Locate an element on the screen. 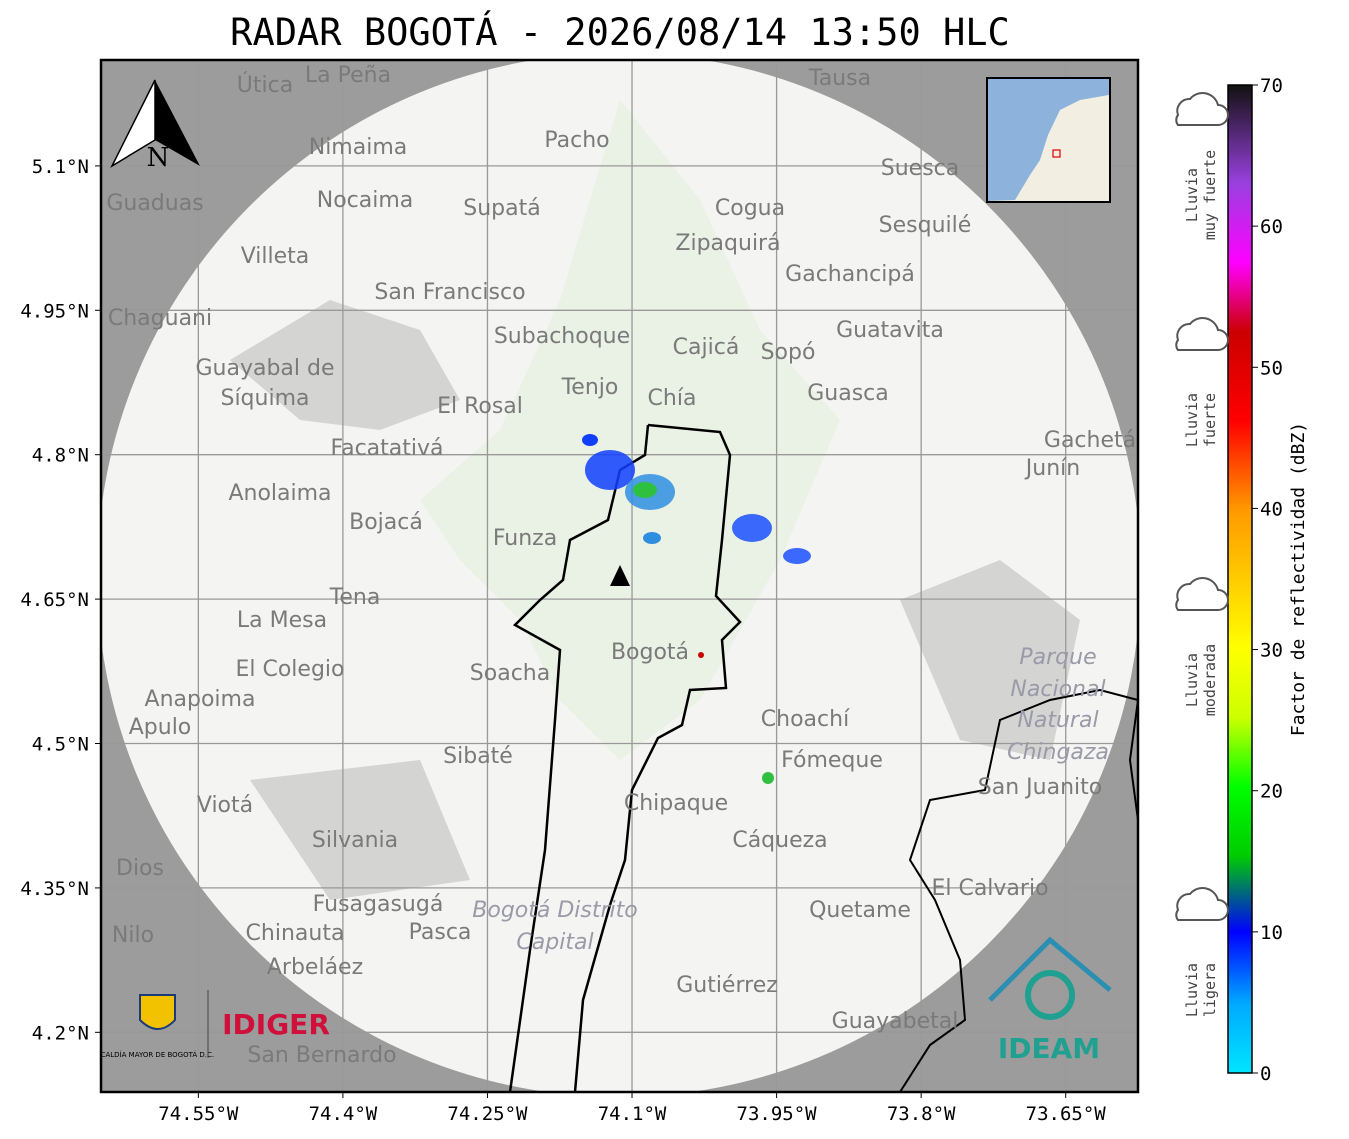  place: Guaduas is located at coordinates (154, 203).